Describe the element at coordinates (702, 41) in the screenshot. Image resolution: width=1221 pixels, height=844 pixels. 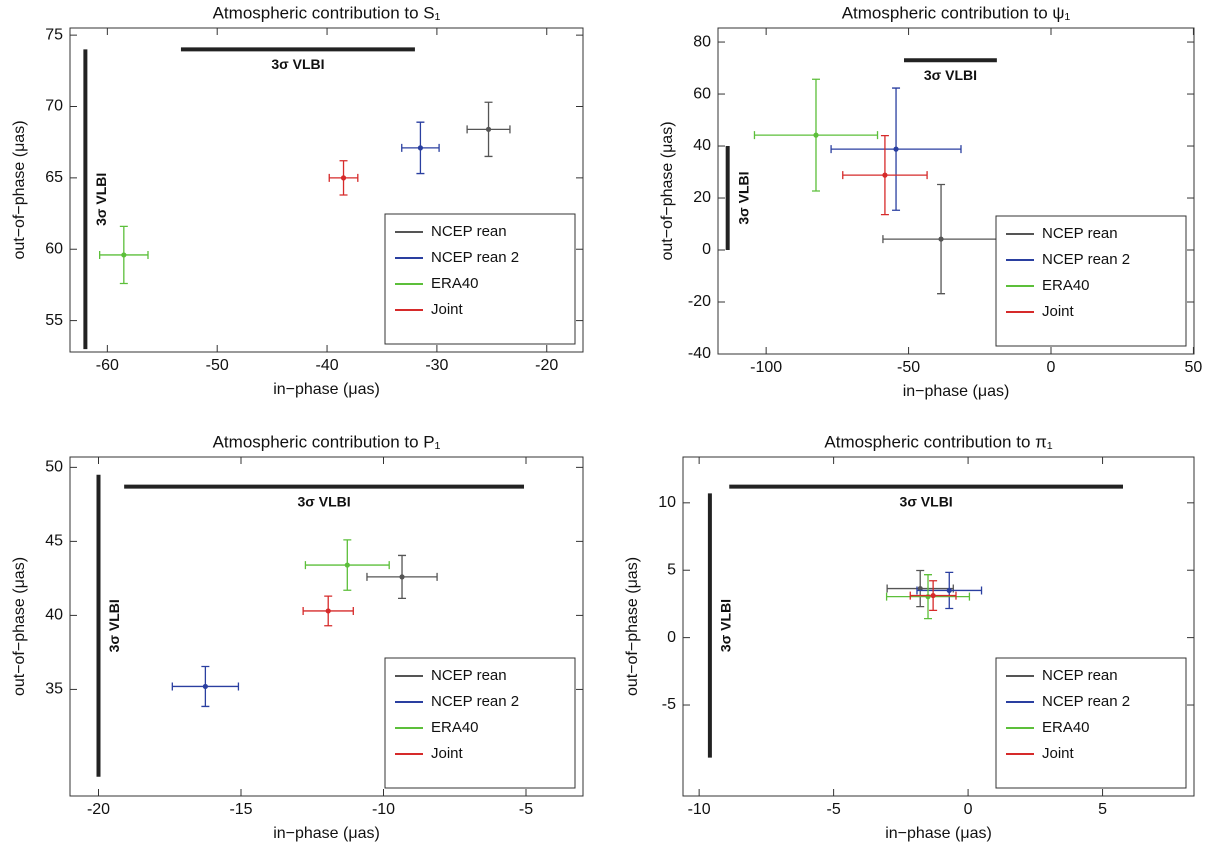
I see `y-tick-label: 80` at that location.